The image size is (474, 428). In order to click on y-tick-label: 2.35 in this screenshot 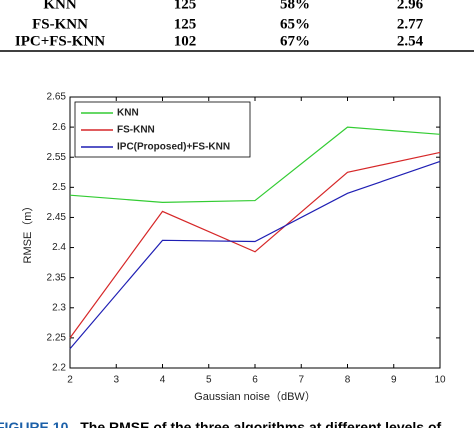, I will do `click(57, 277)`.